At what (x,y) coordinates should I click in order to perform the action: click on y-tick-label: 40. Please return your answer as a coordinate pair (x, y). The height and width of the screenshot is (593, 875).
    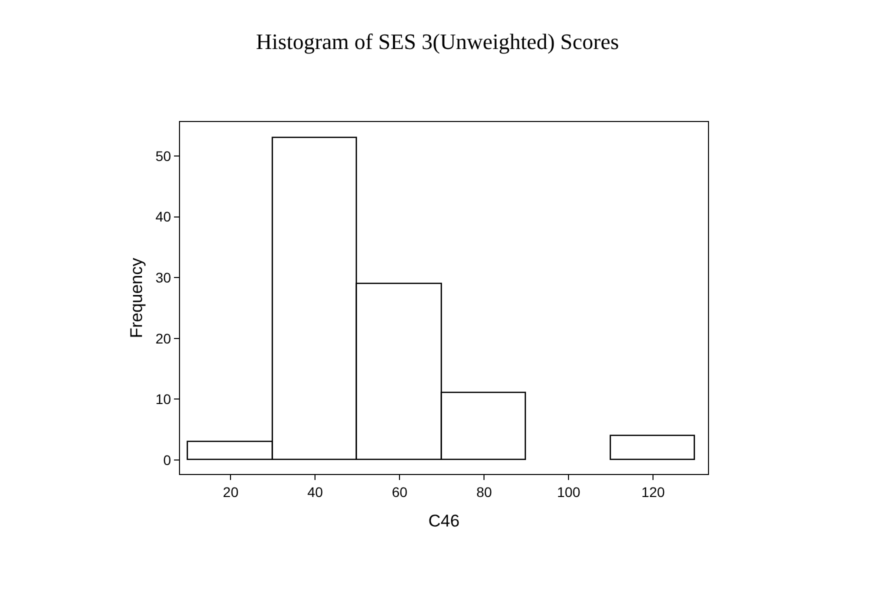
    Looking at the image, I should click on (163, 216).